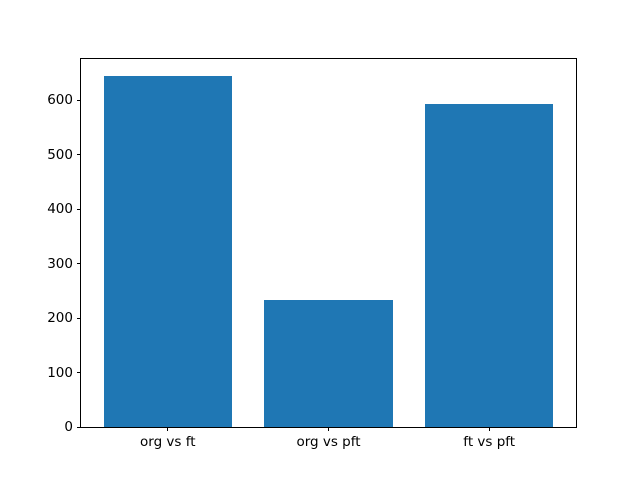 The height and width of the screenshot is (480, 640). I want to click on y-tick-label: 300, so click(60, 263).